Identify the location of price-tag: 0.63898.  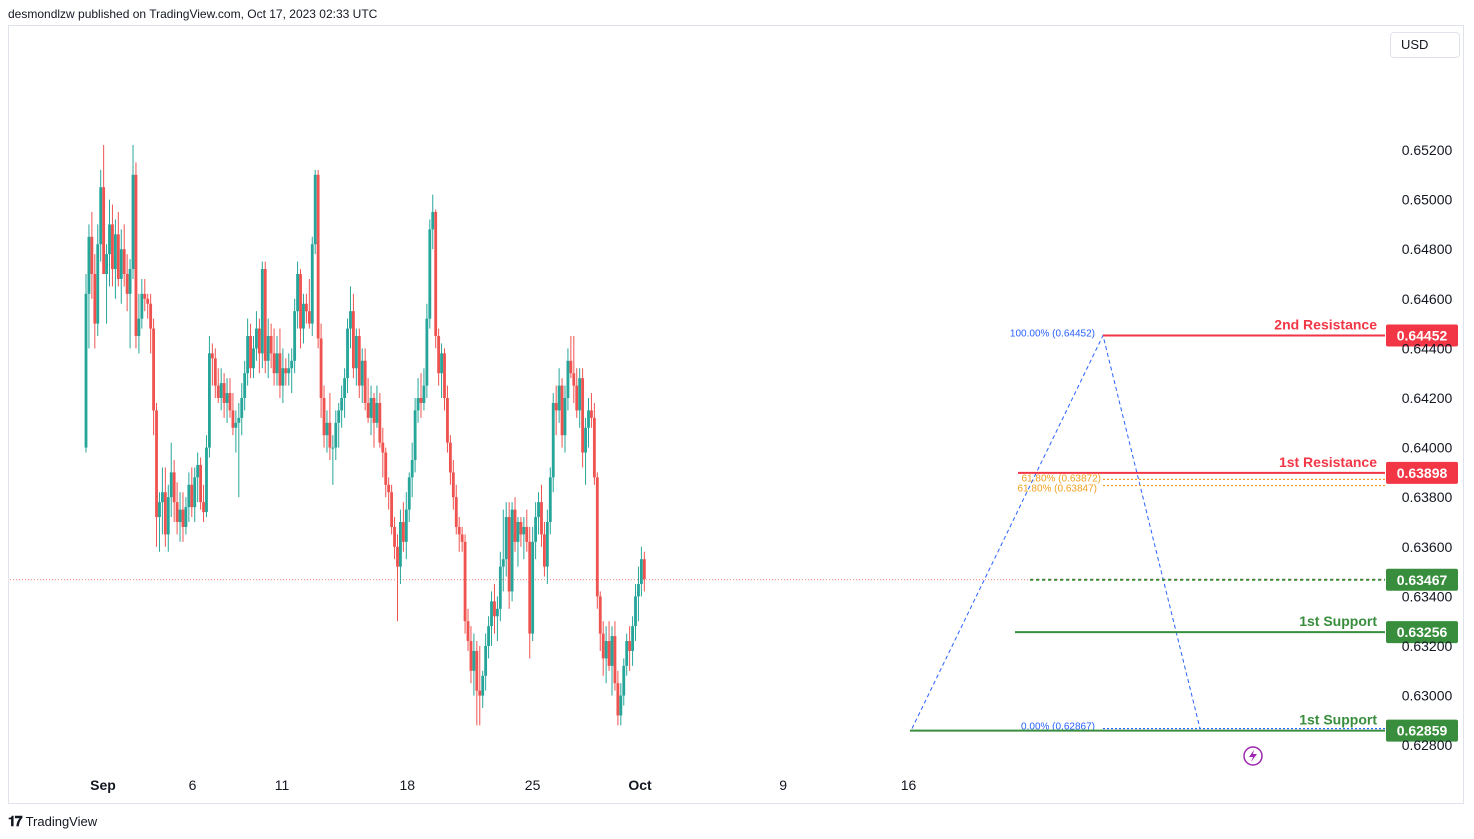
(1422, 472).